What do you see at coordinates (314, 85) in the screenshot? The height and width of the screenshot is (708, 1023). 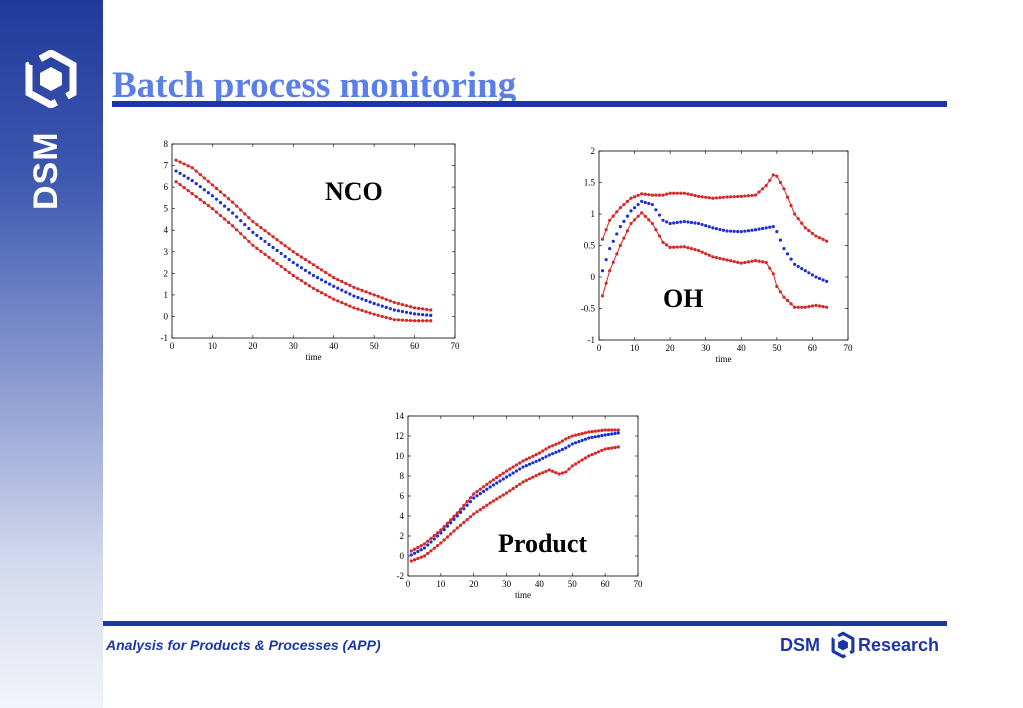 I see `page-title: Batch process monitoring` at bounding box center [314, 85].